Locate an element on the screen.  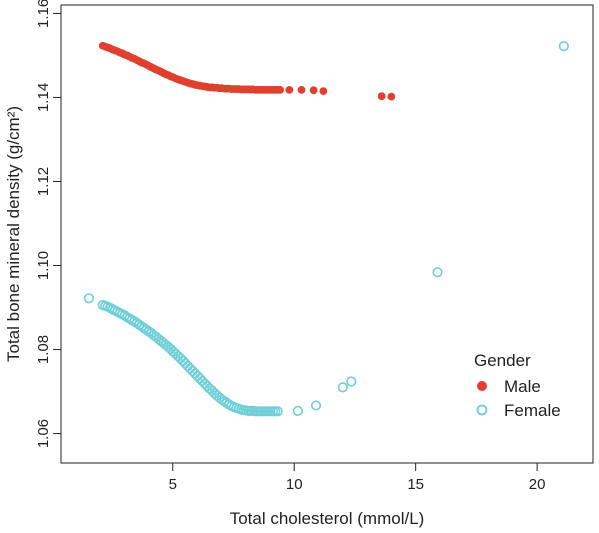
x-axis-ticks: 5 10 15 20 is located at coordinates (357, 478).